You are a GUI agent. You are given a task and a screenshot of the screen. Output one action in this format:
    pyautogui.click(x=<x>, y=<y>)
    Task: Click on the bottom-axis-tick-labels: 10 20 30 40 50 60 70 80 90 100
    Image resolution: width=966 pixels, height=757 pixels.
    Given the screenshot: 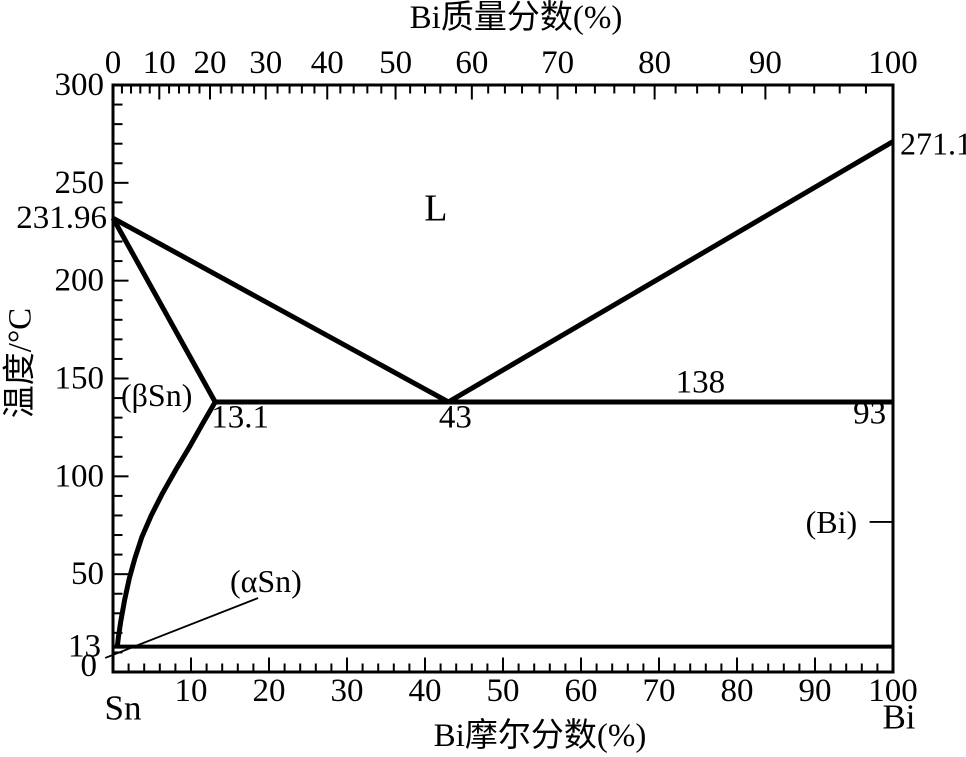 What is the action you would take?
    pyautogui.click(x=546, y=691)
    